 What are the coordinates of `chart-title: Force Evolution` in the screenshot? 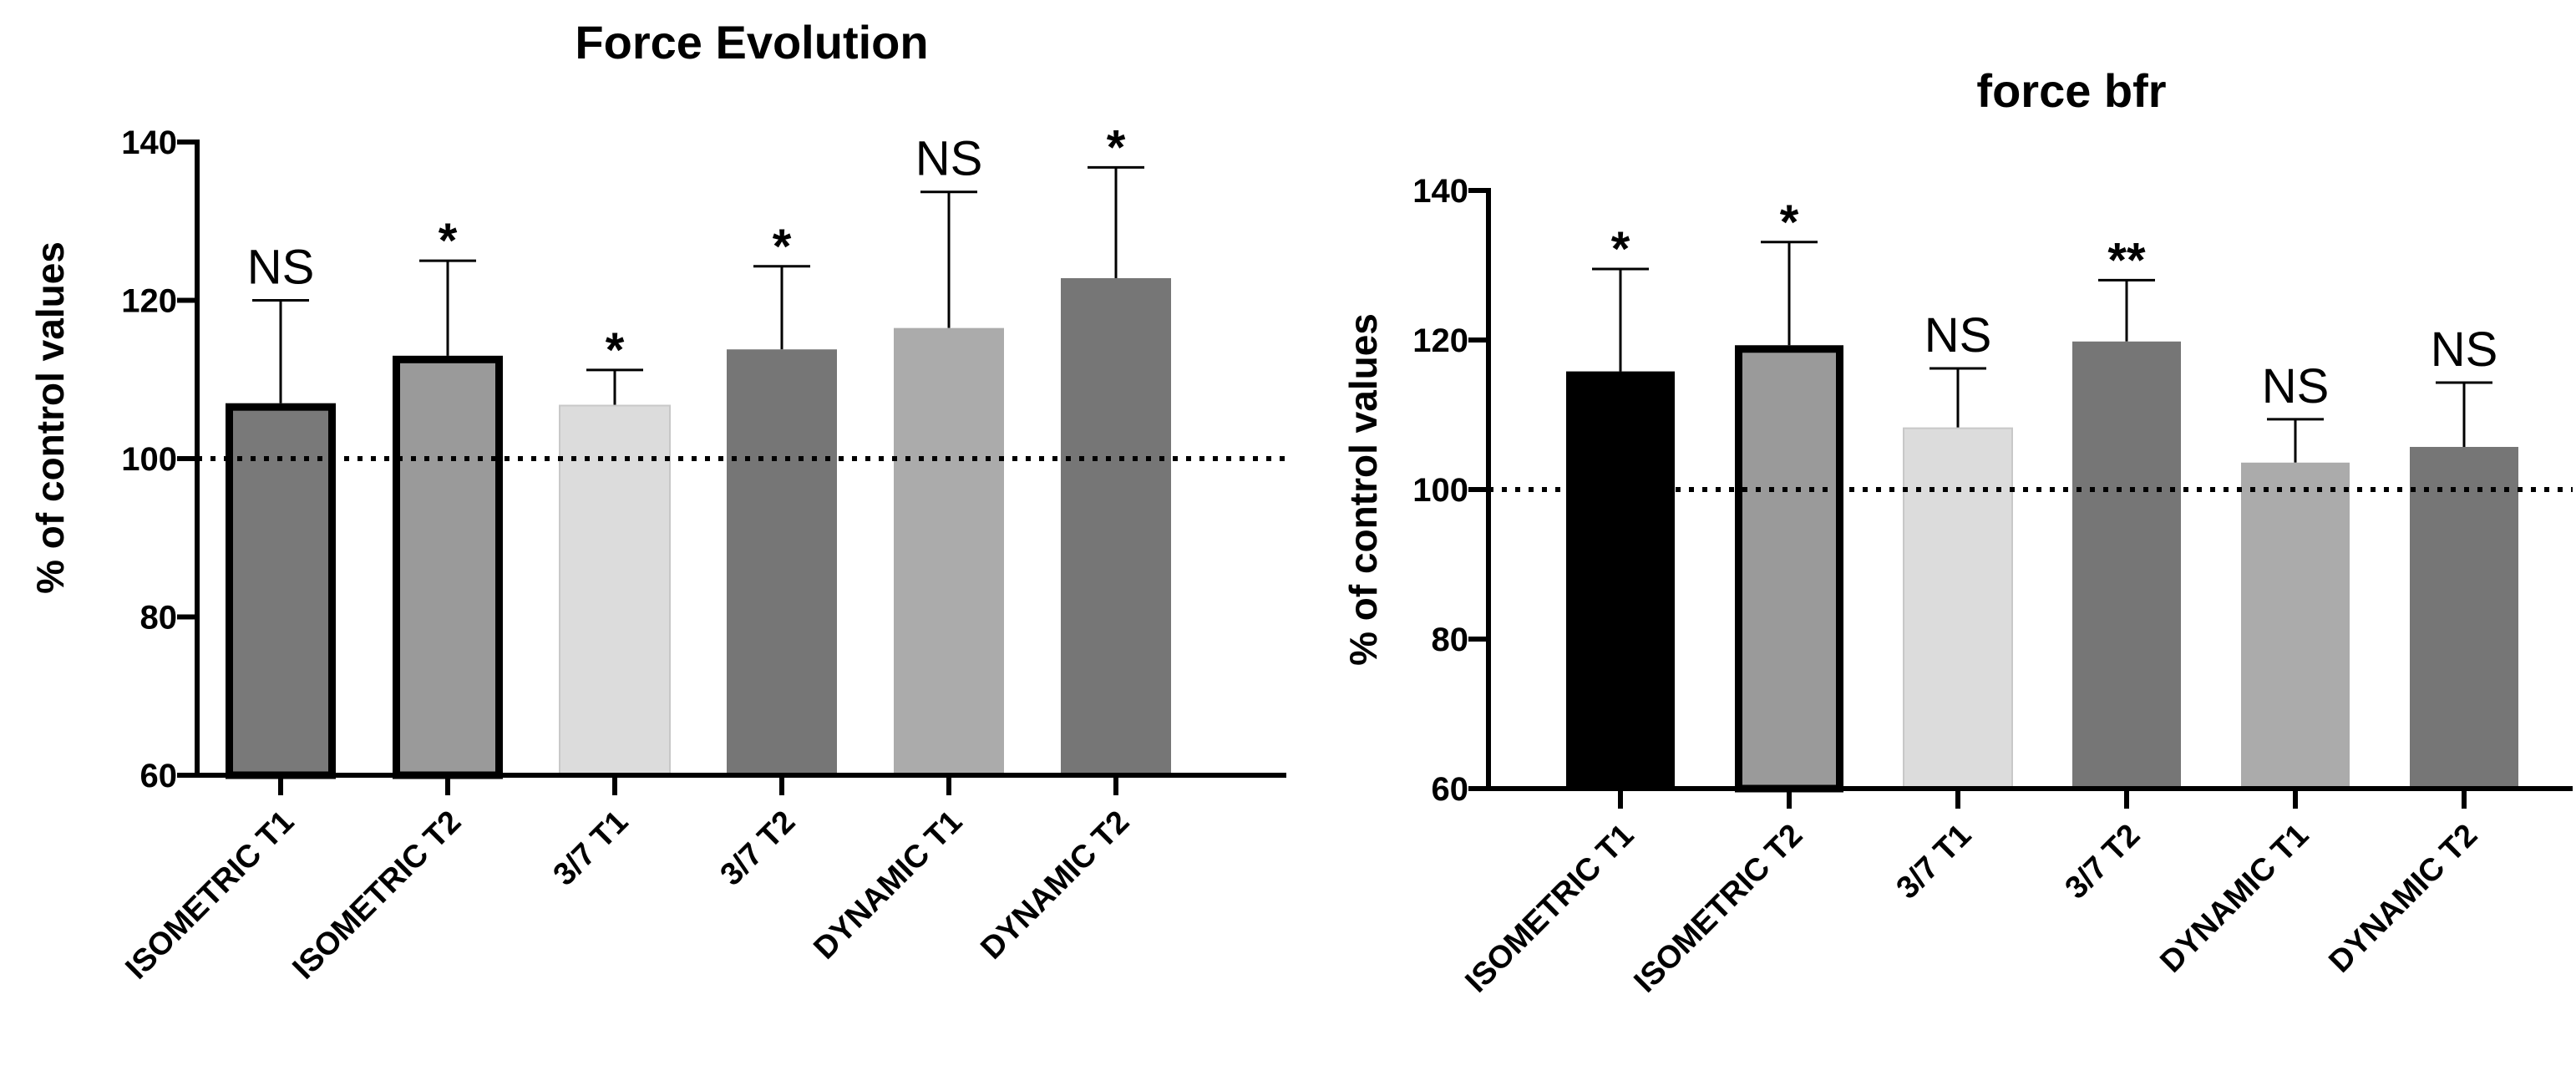 It's located at (751, 42).